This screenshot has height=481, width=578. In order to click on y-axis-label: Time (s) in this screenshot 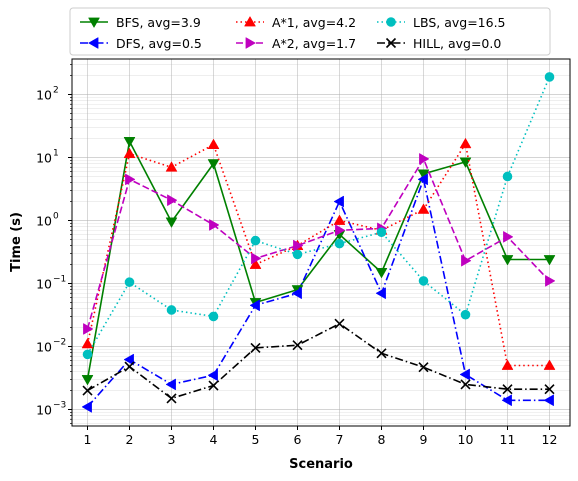, I will do `click(16, 242)`.